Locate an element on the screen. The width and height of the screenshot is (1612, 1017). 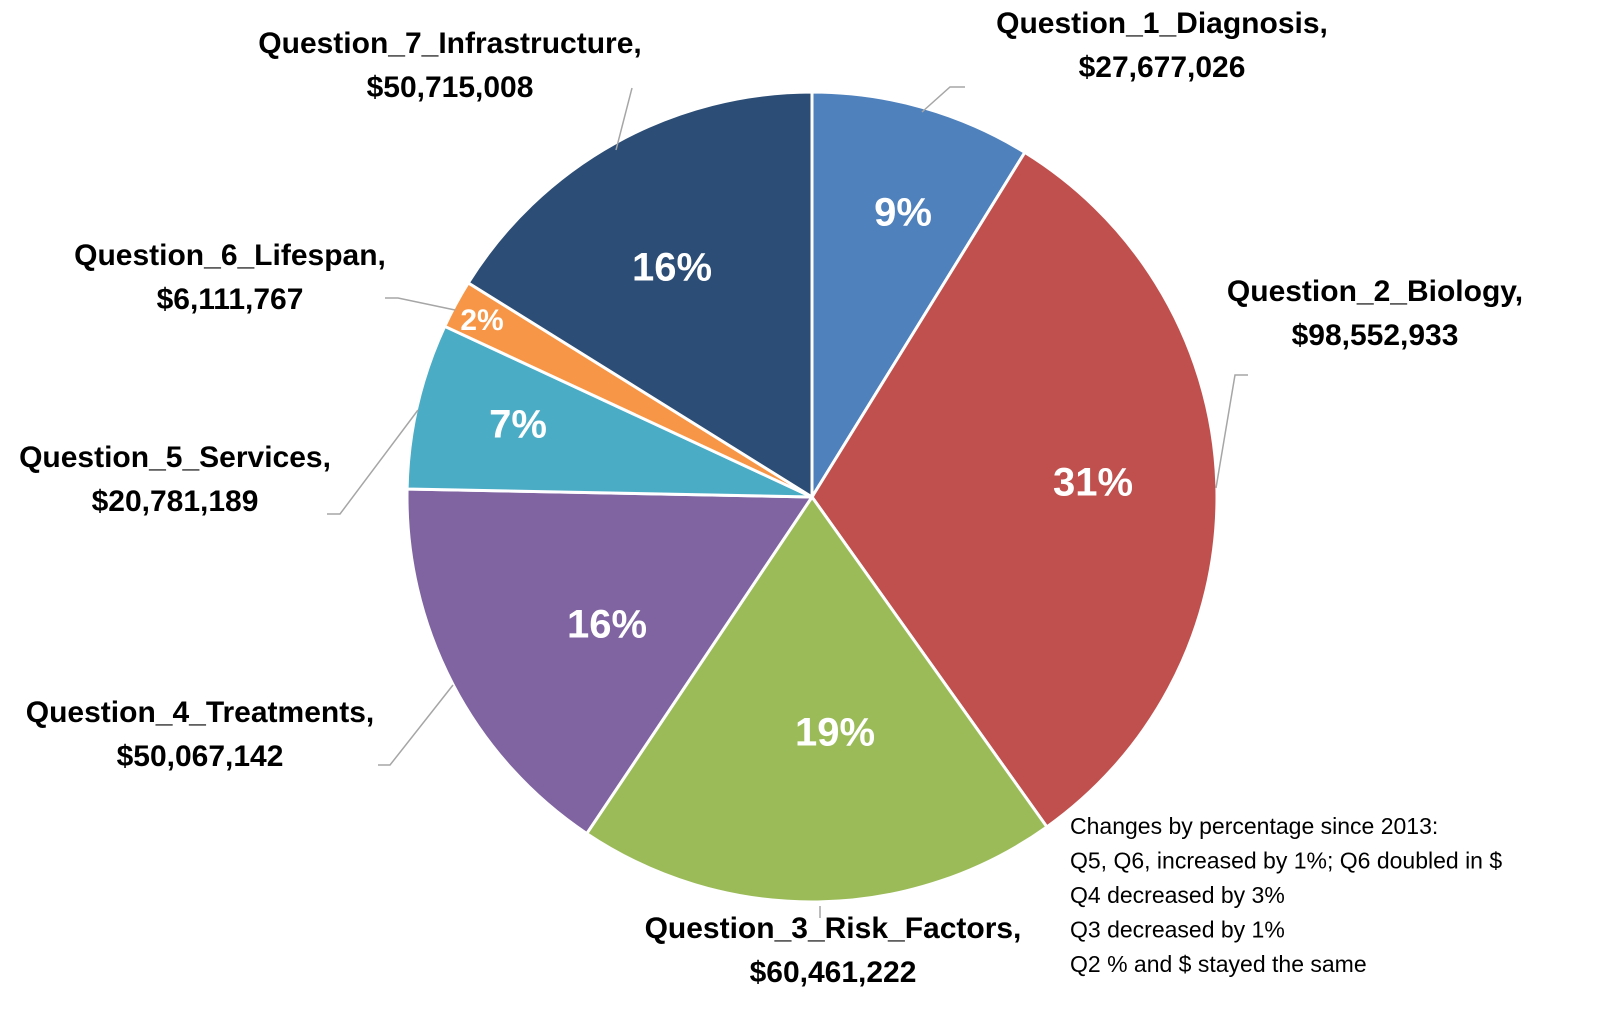
annotation-line: Q5, Q6, increased by 1%; Q6 doubled in $ is located at coordinates (1286, 861).